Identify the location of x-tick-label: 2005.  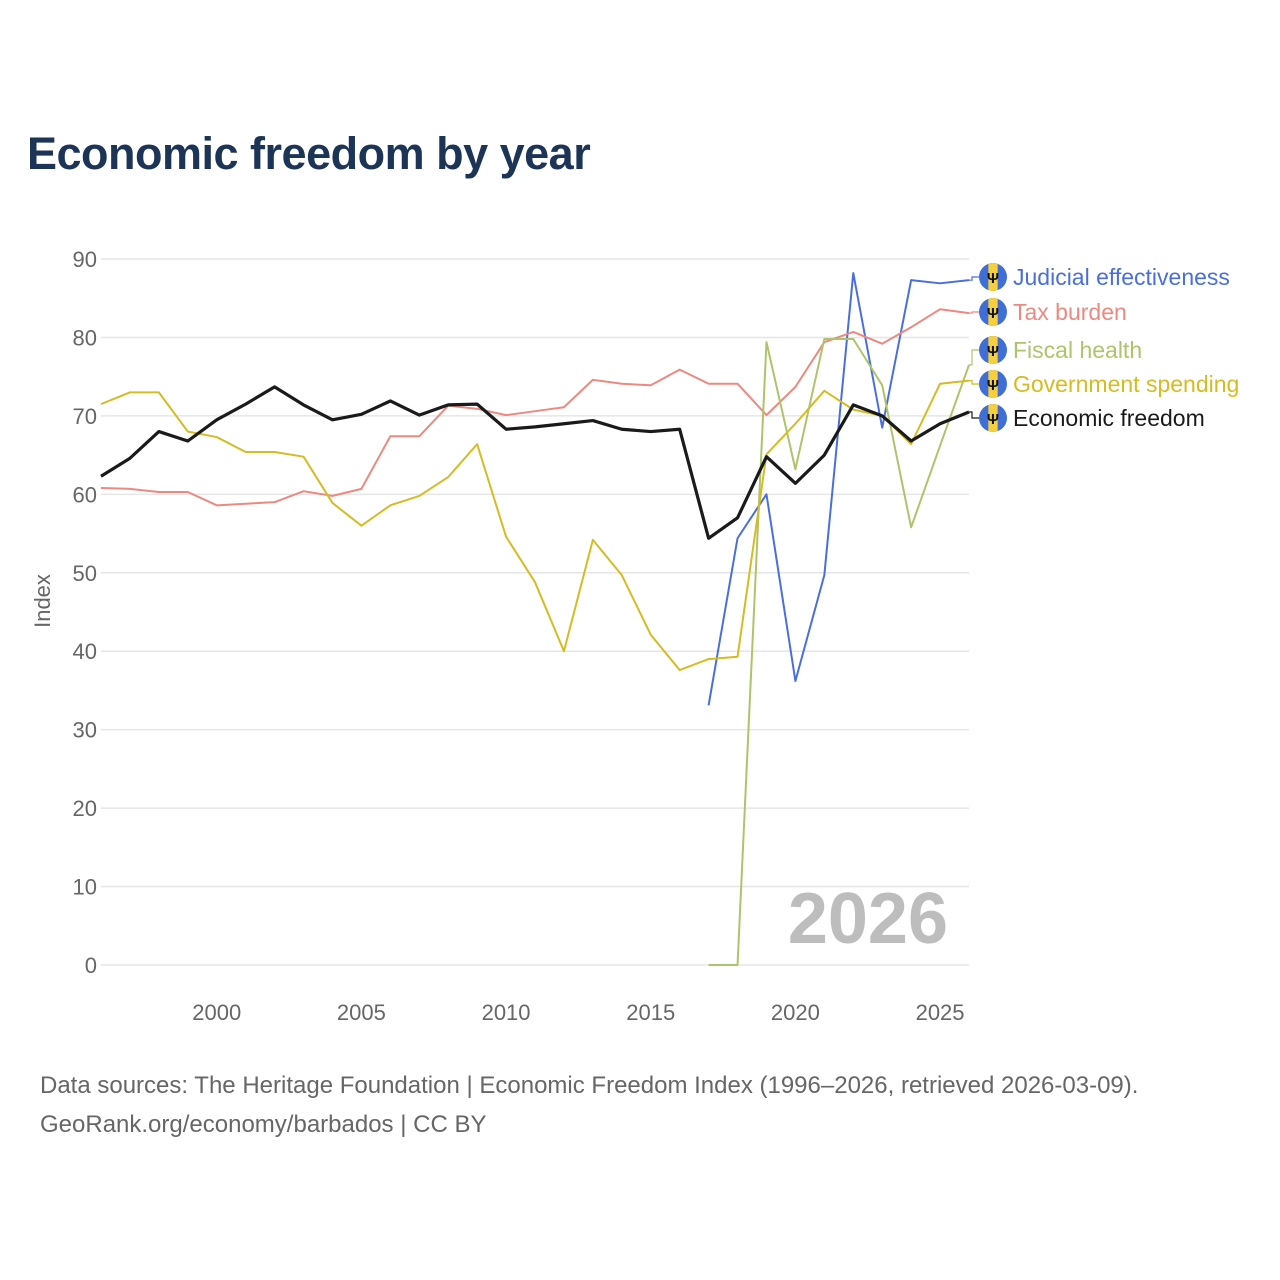
(361, 1012).